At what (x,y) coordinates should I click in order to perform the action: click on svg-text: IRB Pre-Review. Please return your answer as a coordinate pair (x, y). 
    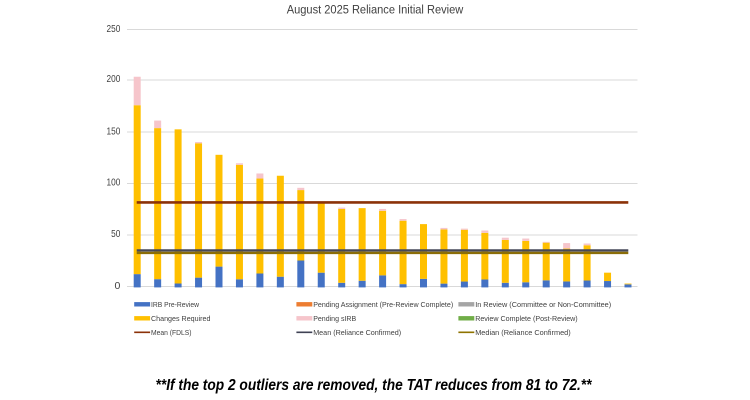
    Looking at the image, I should click on (175, 304).